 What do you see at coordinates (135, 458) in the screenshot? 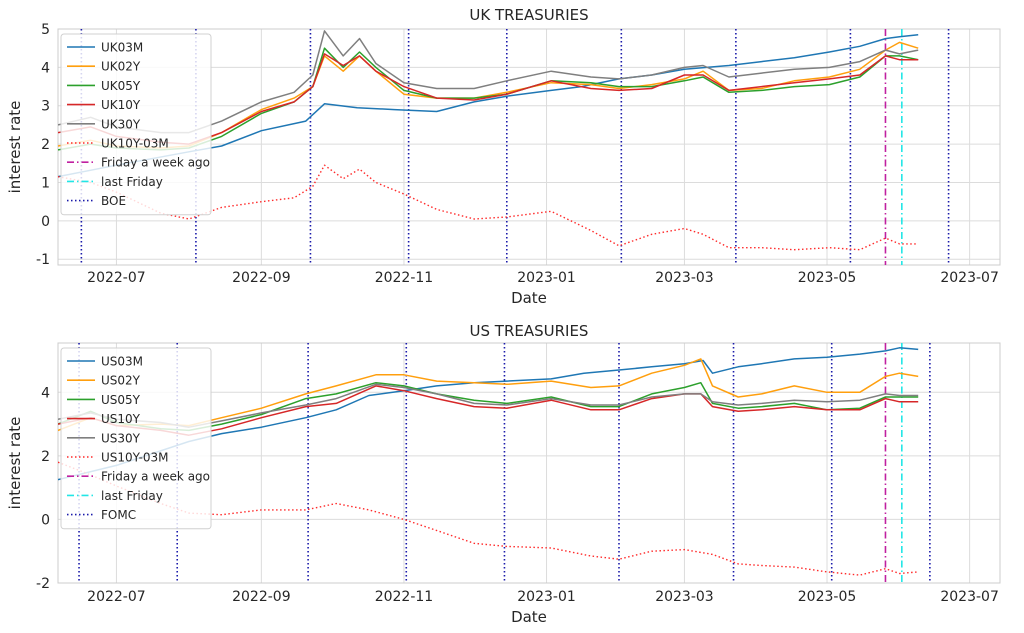
I see `legend-label: US10Y-03M` at bounding box center [135, 458].